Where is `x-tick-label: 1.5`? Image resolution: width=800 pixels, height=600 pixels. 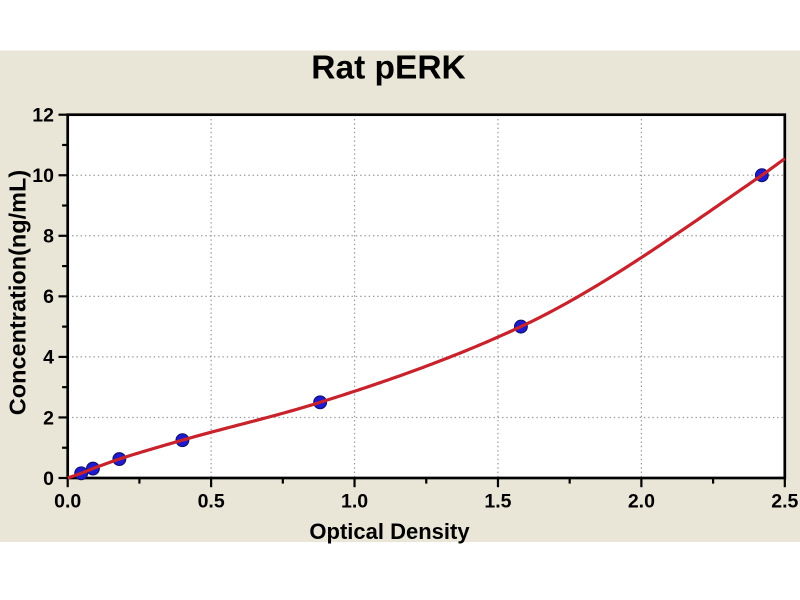
x-tick-label: 1.5 is located at coordinates (497, 502).